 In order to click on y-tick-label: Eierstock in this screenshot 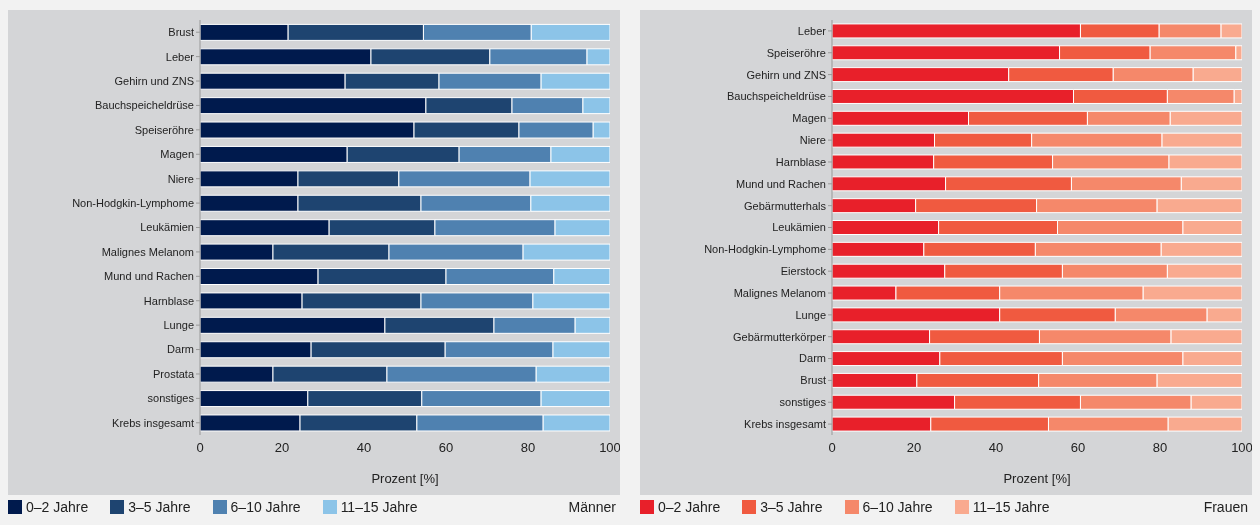, I will do `click(803, 271)`.